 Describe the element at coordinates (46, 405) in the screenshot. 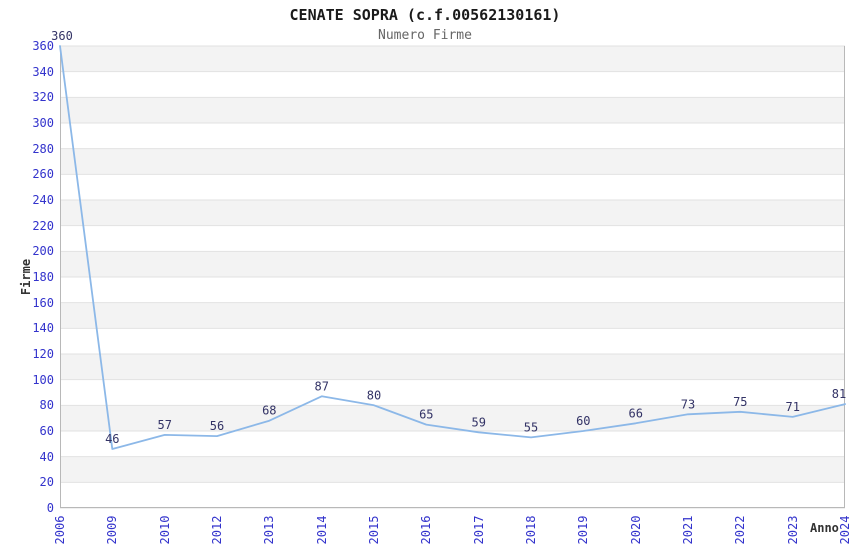

I see `y-tick-label: 80` at that location.